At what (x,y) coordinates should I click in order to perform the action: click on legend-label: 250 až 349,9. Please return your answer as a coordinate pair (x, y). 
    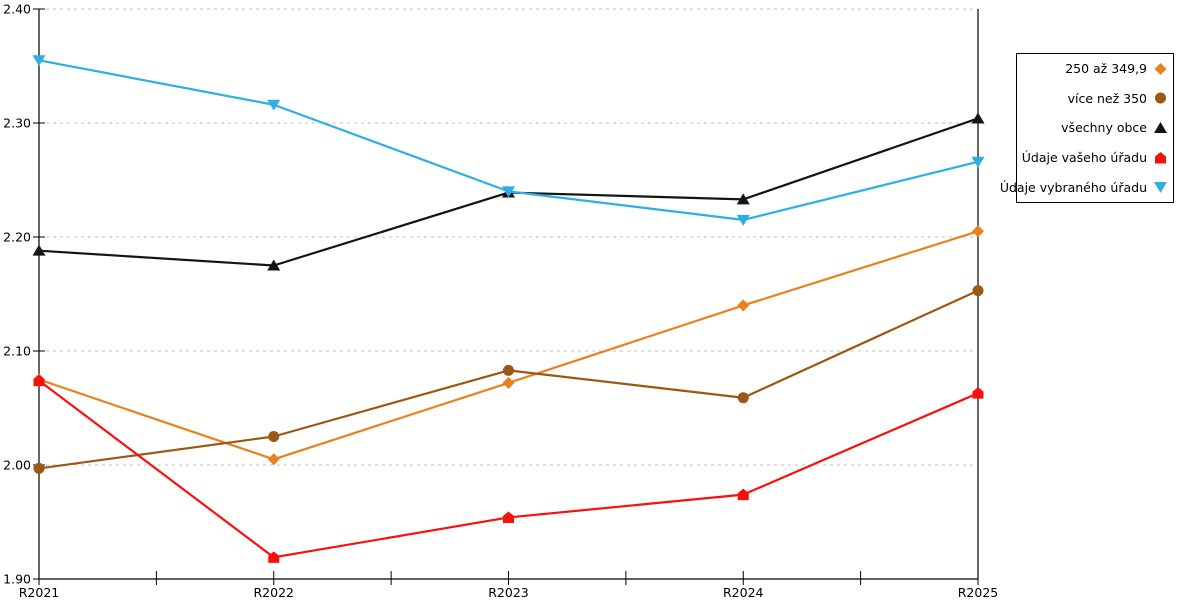
    Looking at the image, I should click on (1106, 69).